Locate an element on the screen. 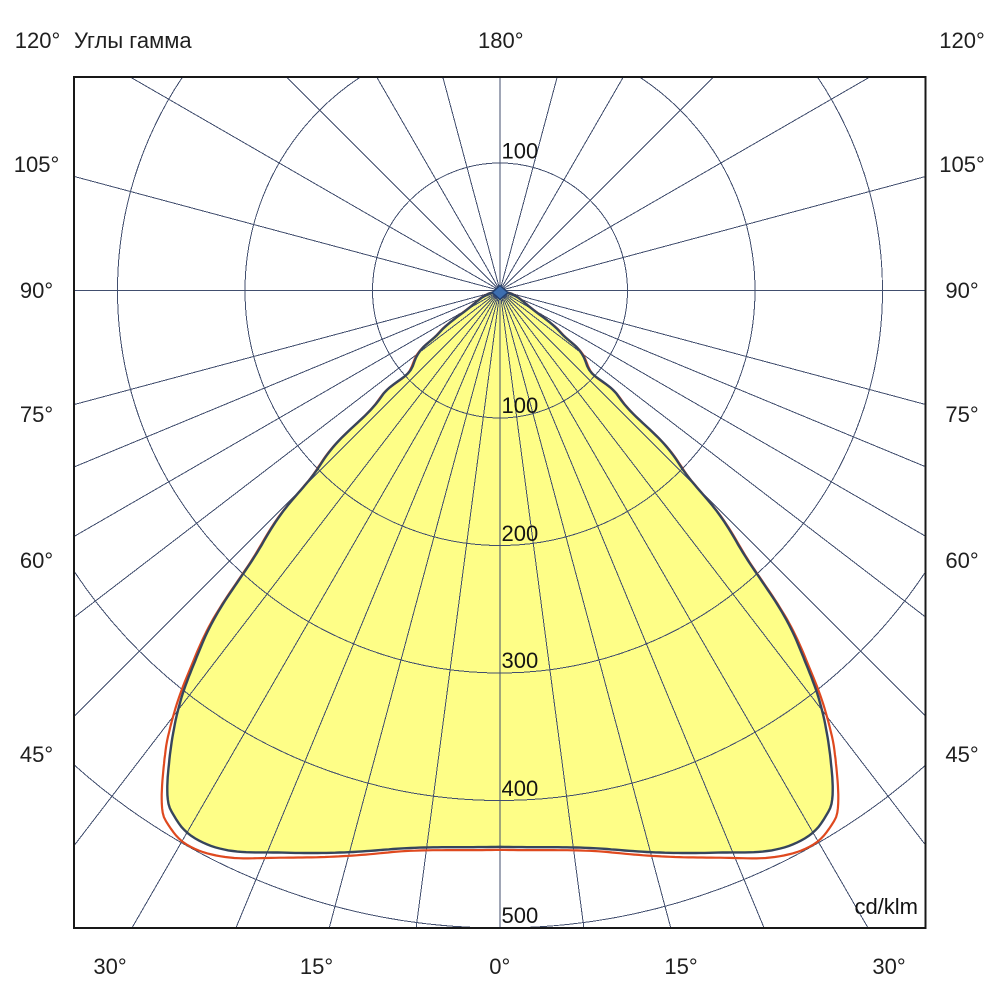 The height and width of the screenshot is (1000, 1000). svg-text: 0° is located at coordinates (499, 966).